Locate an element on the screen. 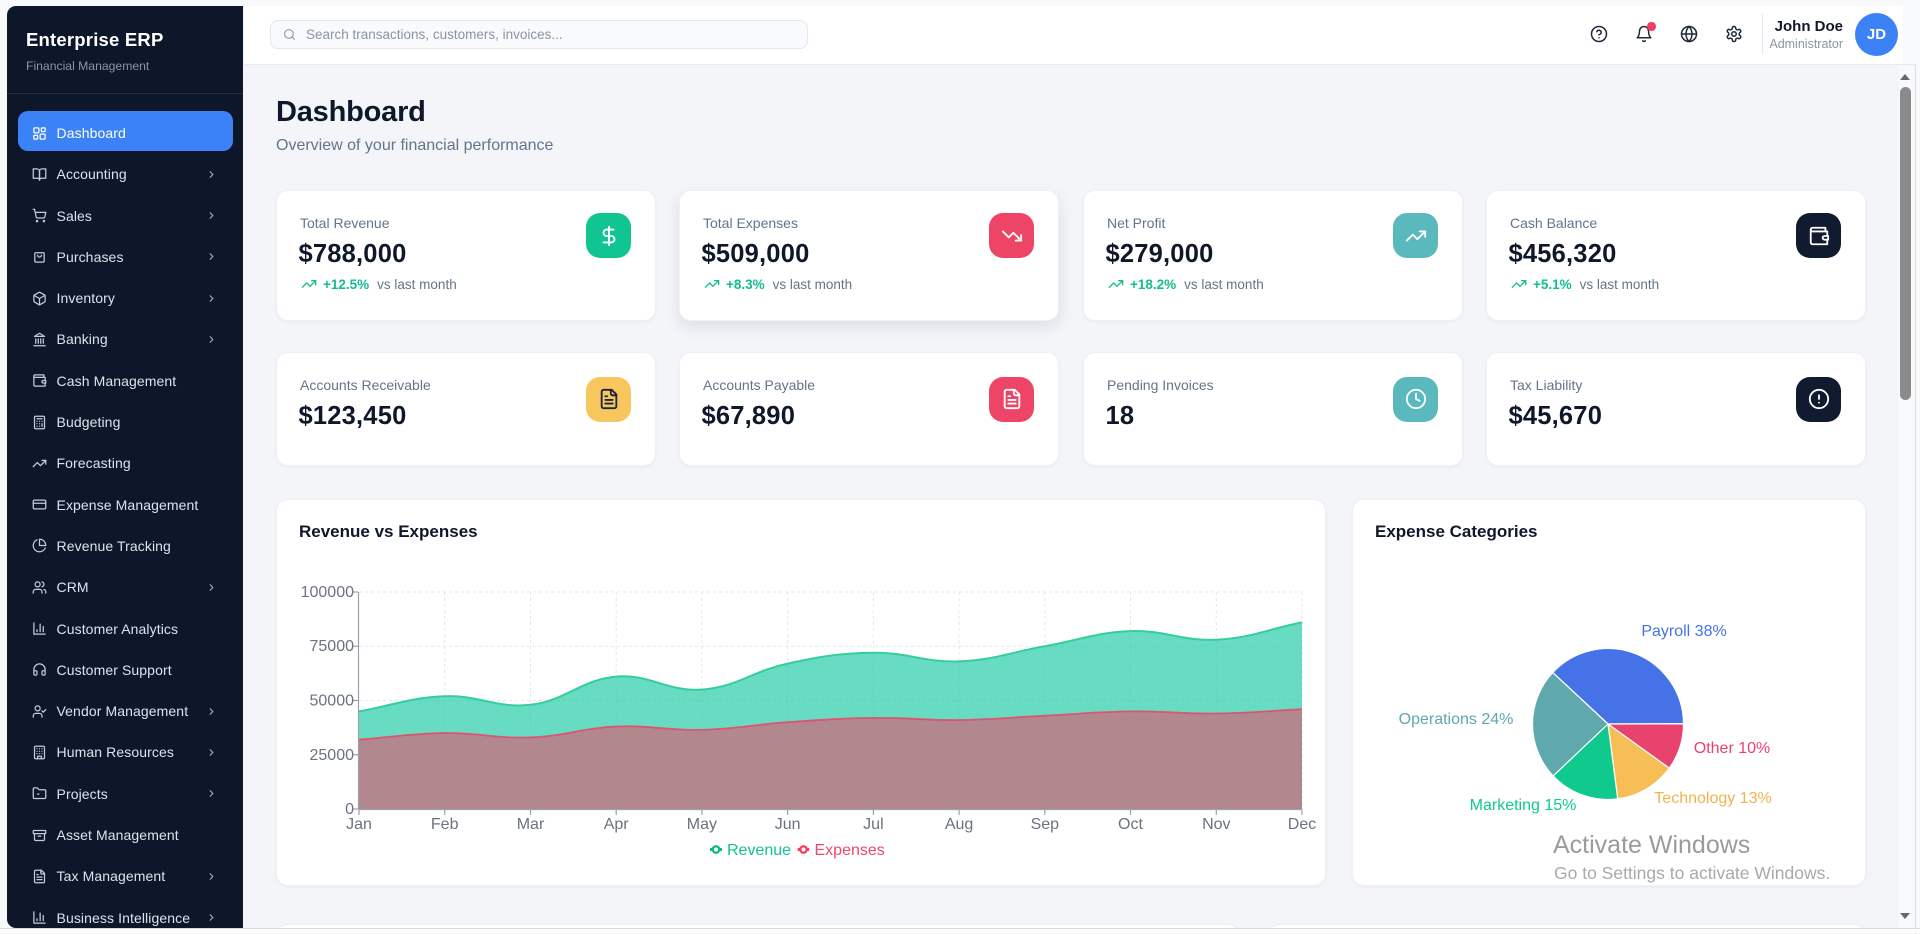 The width and height of the screenshot is (1920, 934). svg-text: 25000 is located at coordinates (332, 755).